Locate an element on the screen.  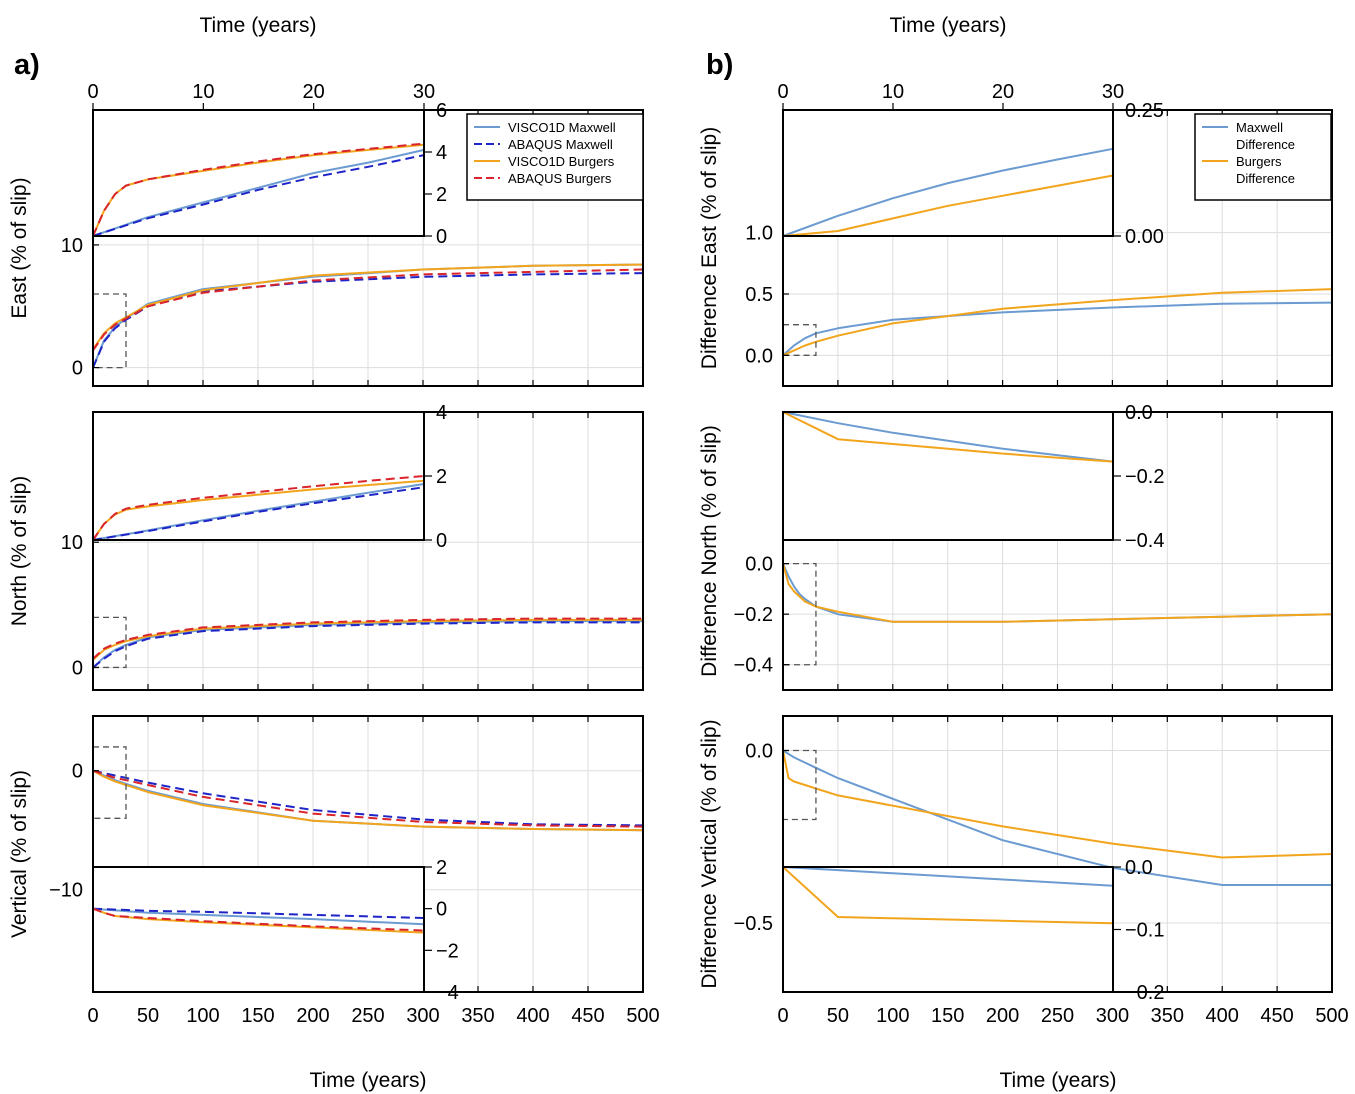
series-line-visco1d-maxwell is located at coordinates (367, 644).